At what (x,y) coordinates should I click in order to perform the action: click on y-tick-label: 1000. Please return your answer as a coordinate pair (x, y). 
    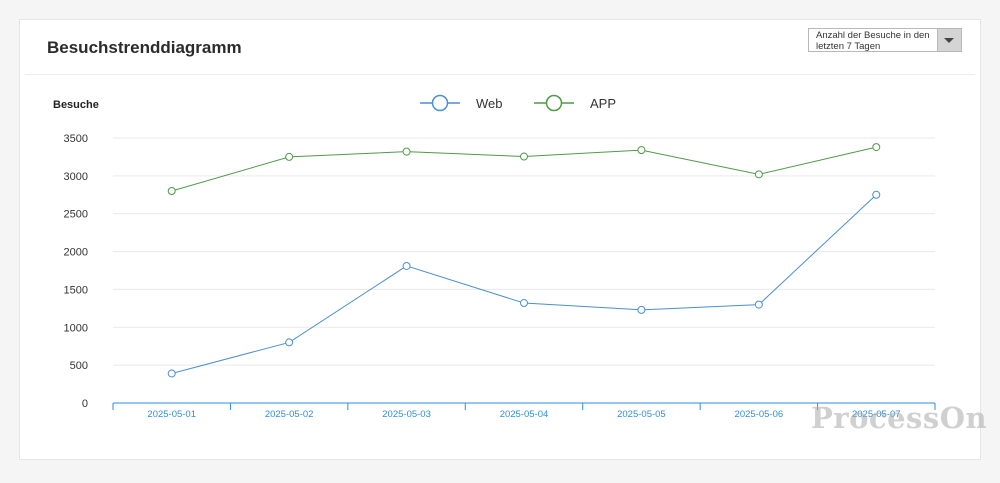
    Looking at the image, I should click on (76, 328).